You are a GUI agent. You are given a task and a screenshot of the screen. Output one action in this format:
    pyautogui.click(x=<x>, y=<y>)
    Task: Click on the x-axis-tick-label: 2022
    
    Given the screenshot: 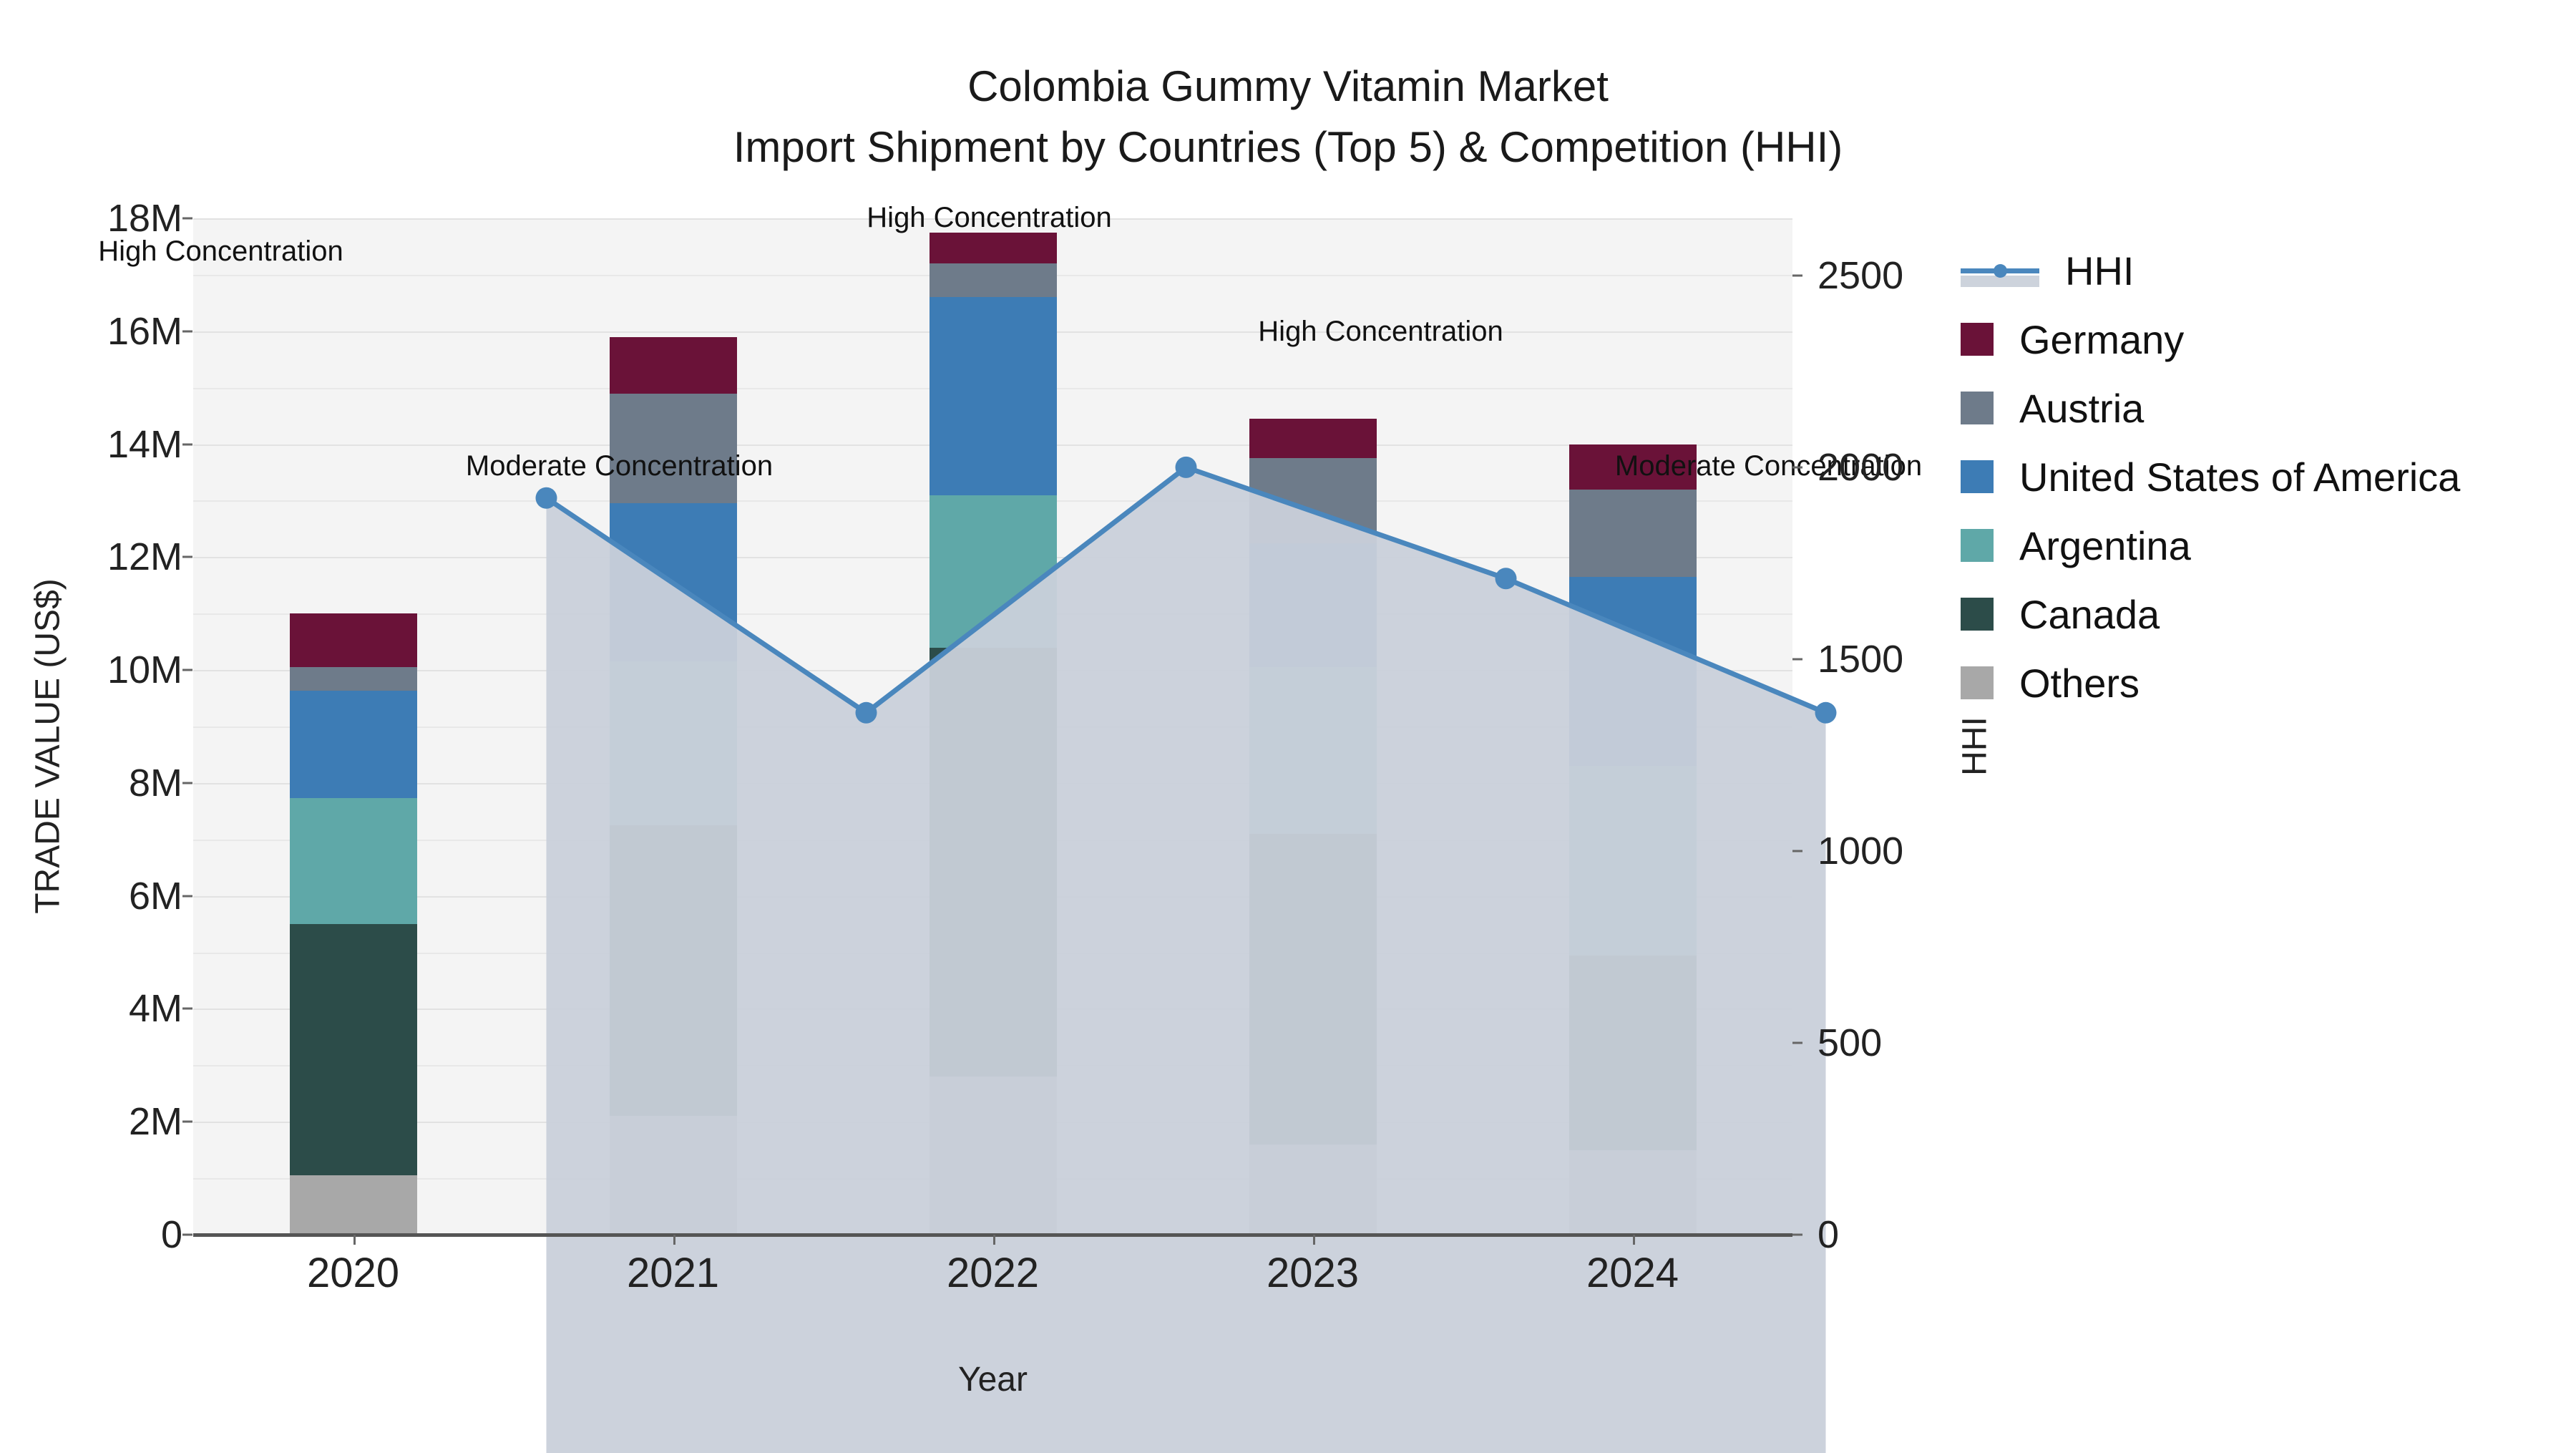 What is the action you would take?
    pyautogui.click(x=993, y=1273)
    